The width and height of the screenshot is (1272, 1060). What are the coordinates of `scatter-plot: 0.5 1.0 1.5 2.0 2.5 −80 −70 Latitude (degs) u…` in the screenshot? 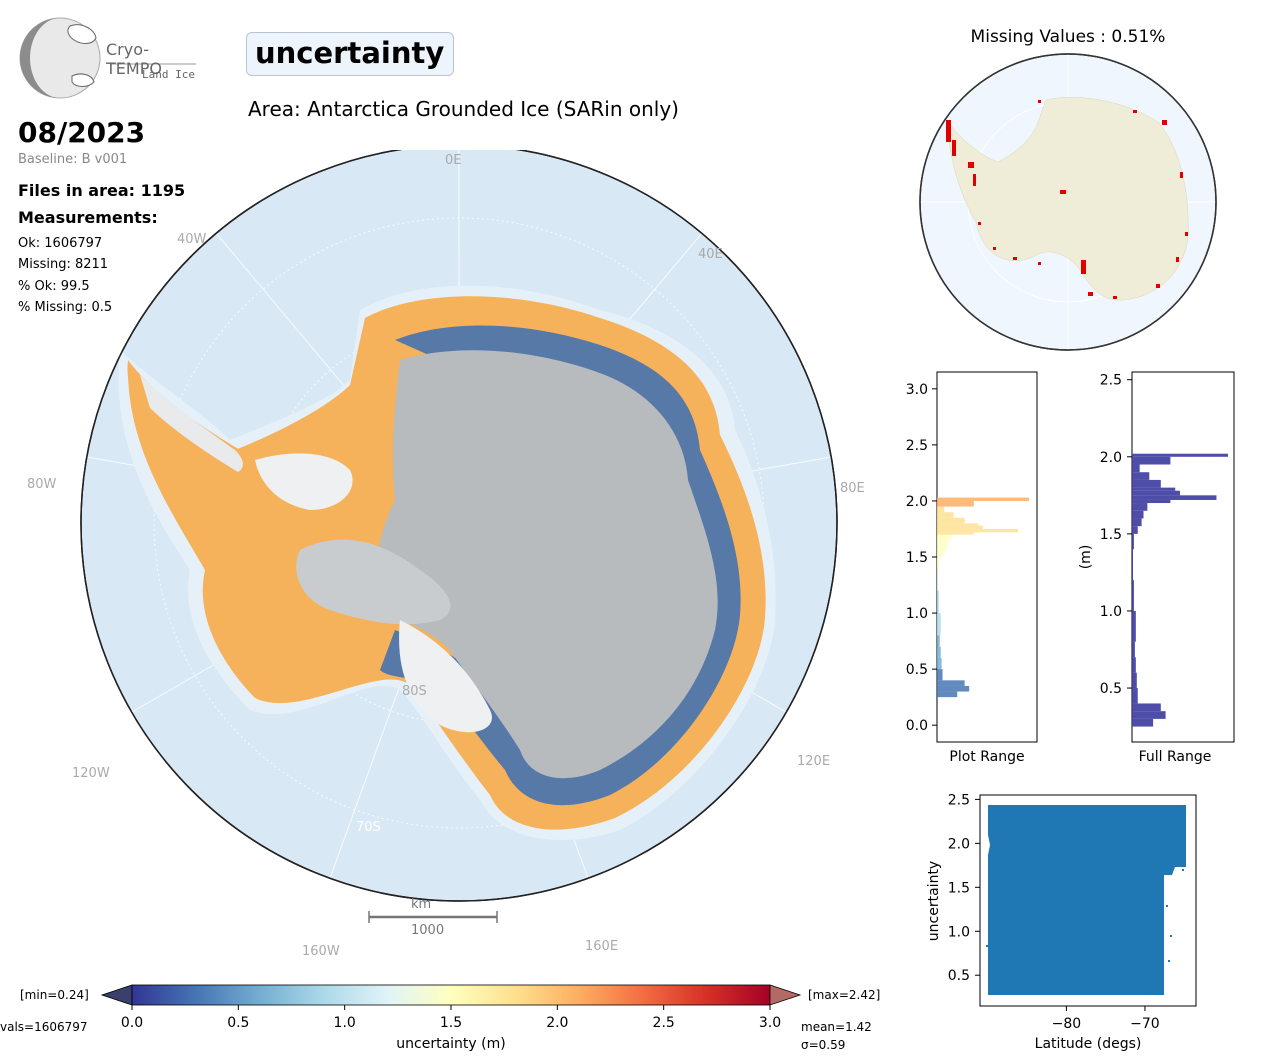 It's located at (1061, 922).